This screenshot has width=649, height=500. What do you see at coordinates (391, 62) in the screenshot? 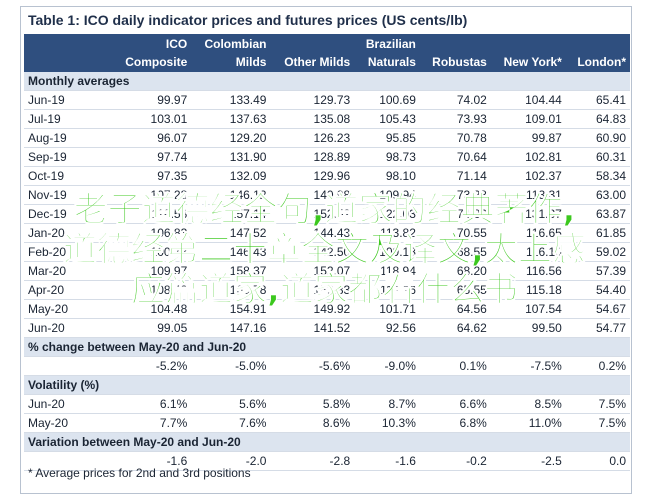
I see `header-text: Naturals` at bounding box center [391, 62].